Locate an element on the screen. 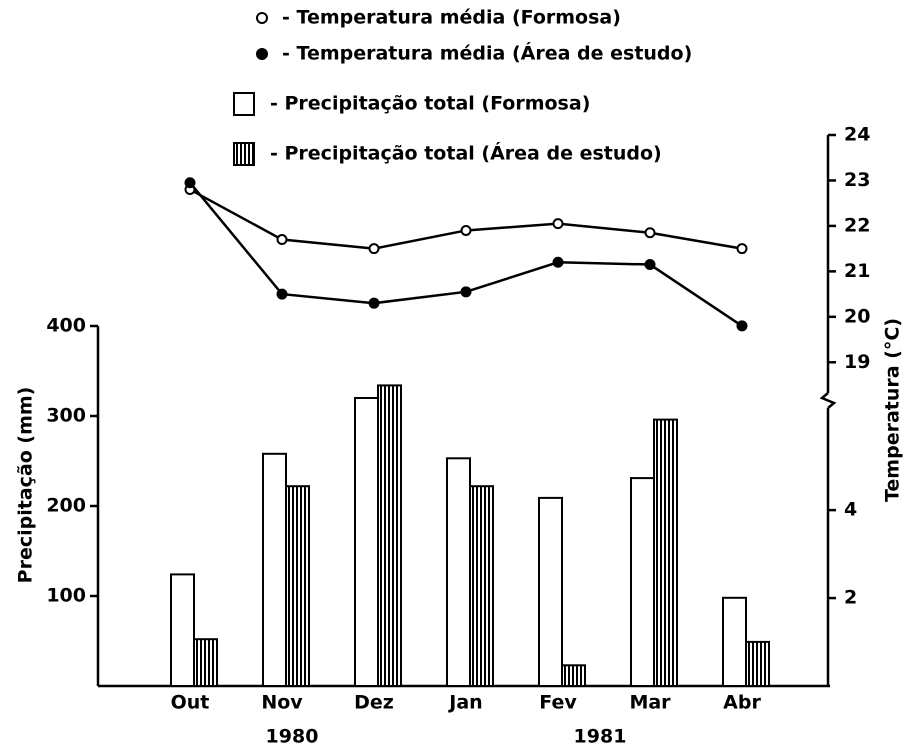  legend-label: - Temperatura média (Formosa) is located at coordinates (451, 18).